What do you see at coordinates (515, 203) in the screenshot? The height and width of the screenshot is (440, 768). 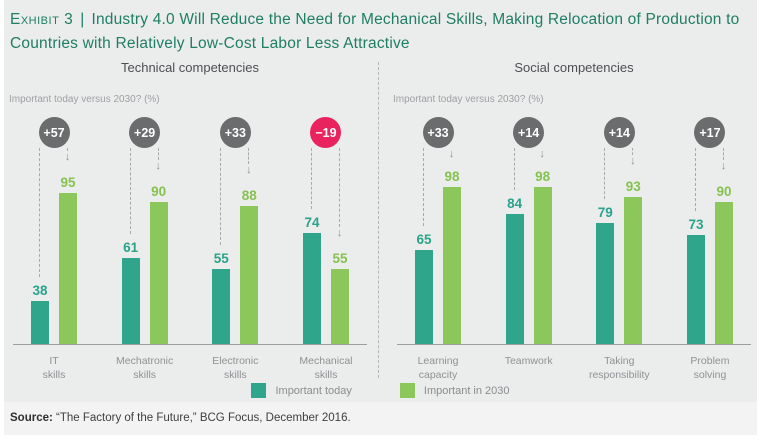 I see `bar-value-today: 84` at bounding box center [515, 203].